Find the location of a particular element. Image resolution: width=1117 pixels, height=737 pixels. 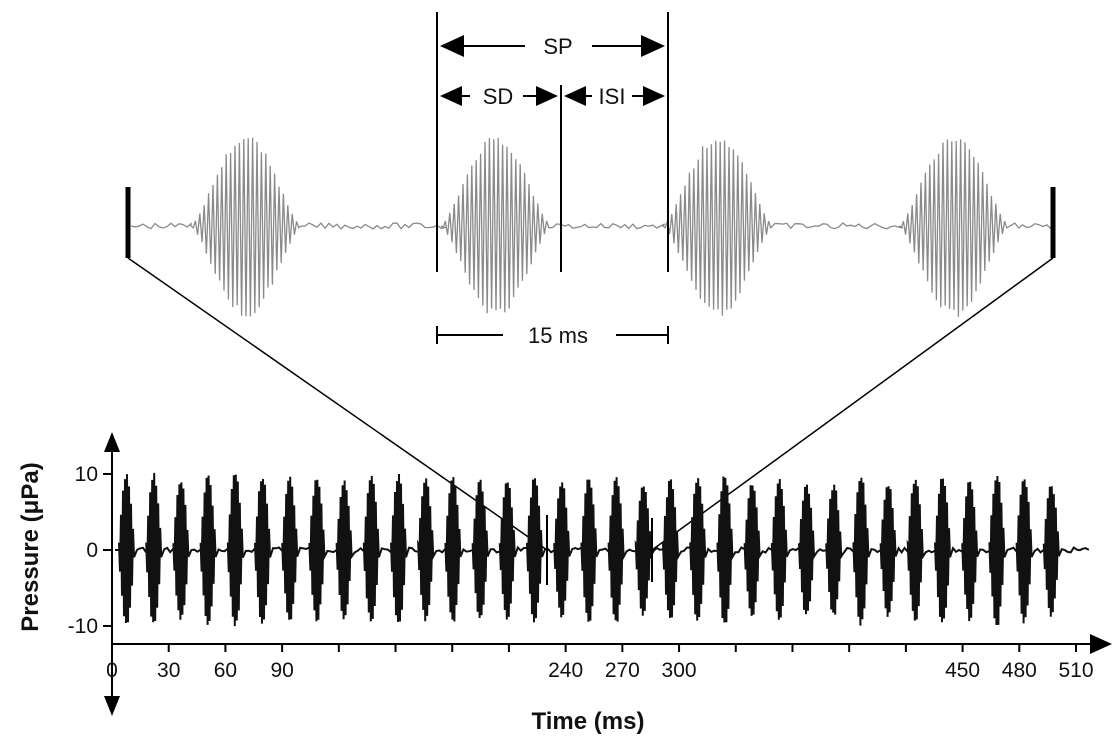

x-axis-arrow is located at coordinates (1101, 644).